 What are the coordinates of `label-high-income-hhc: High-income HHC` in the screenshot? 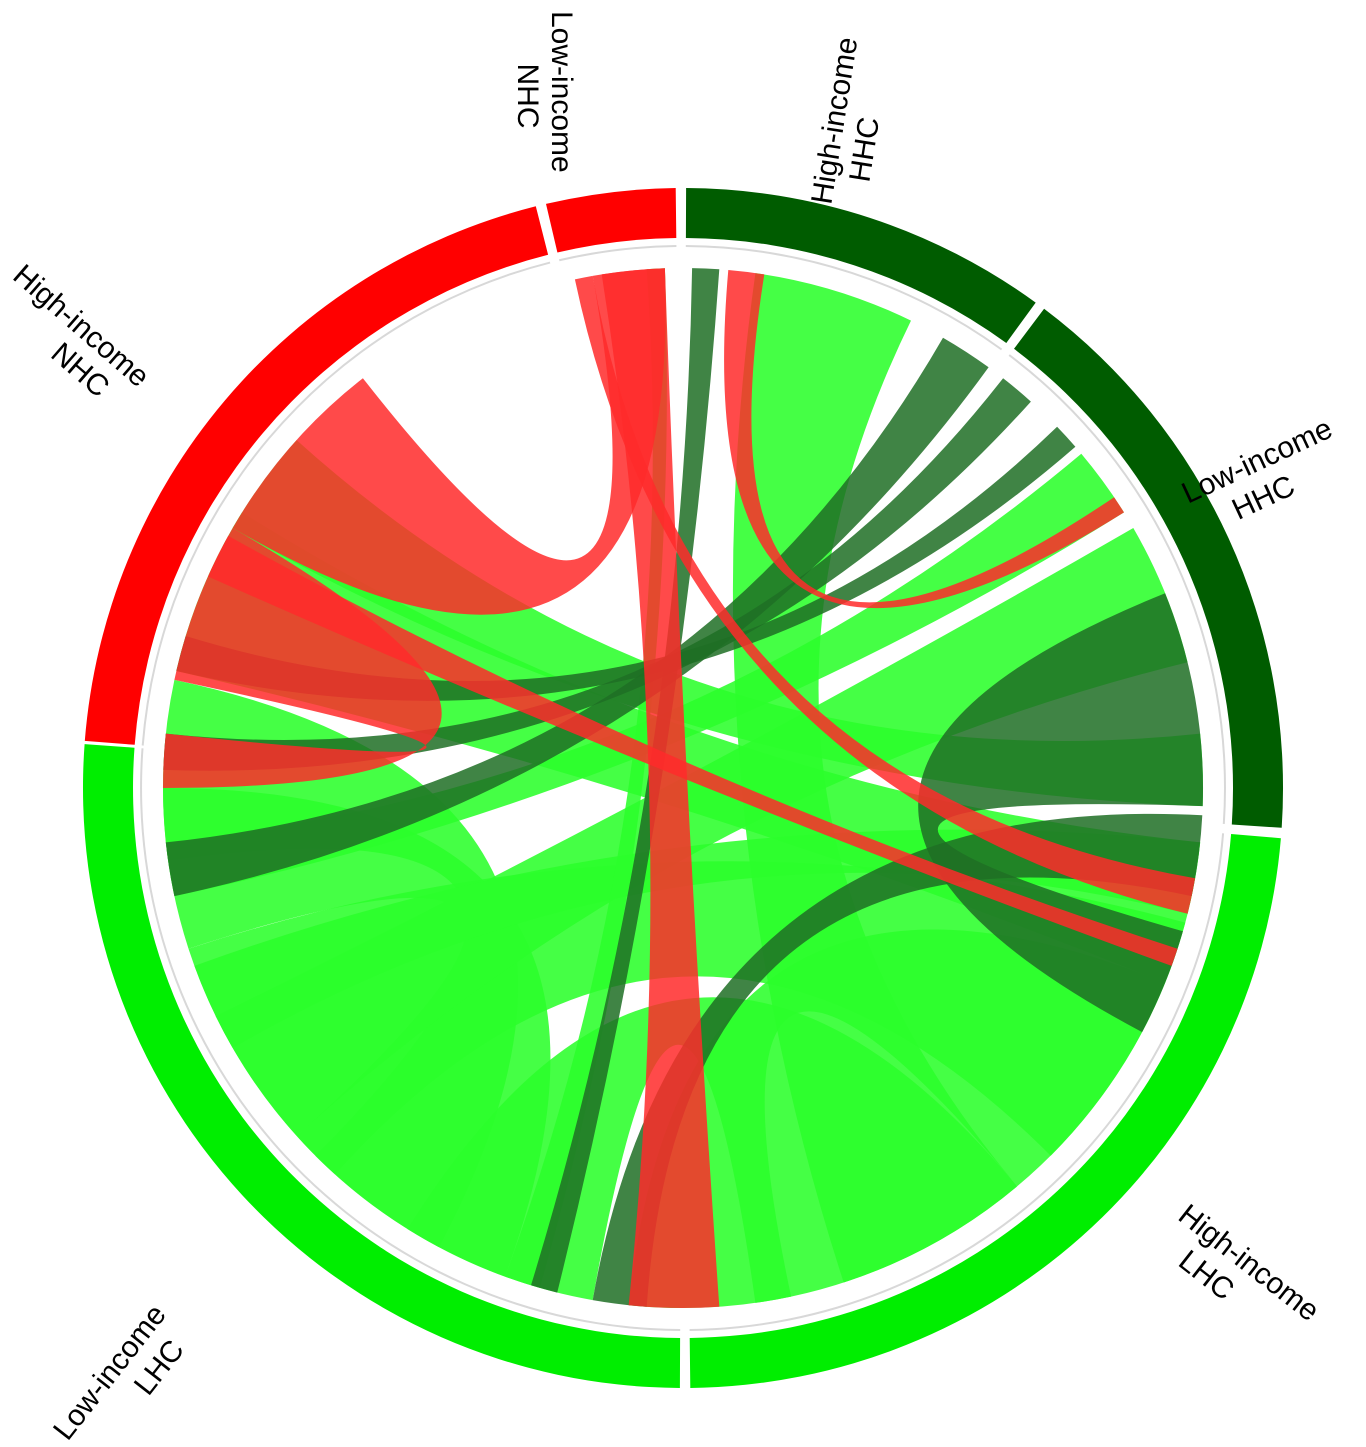 It's located at (852, 119).